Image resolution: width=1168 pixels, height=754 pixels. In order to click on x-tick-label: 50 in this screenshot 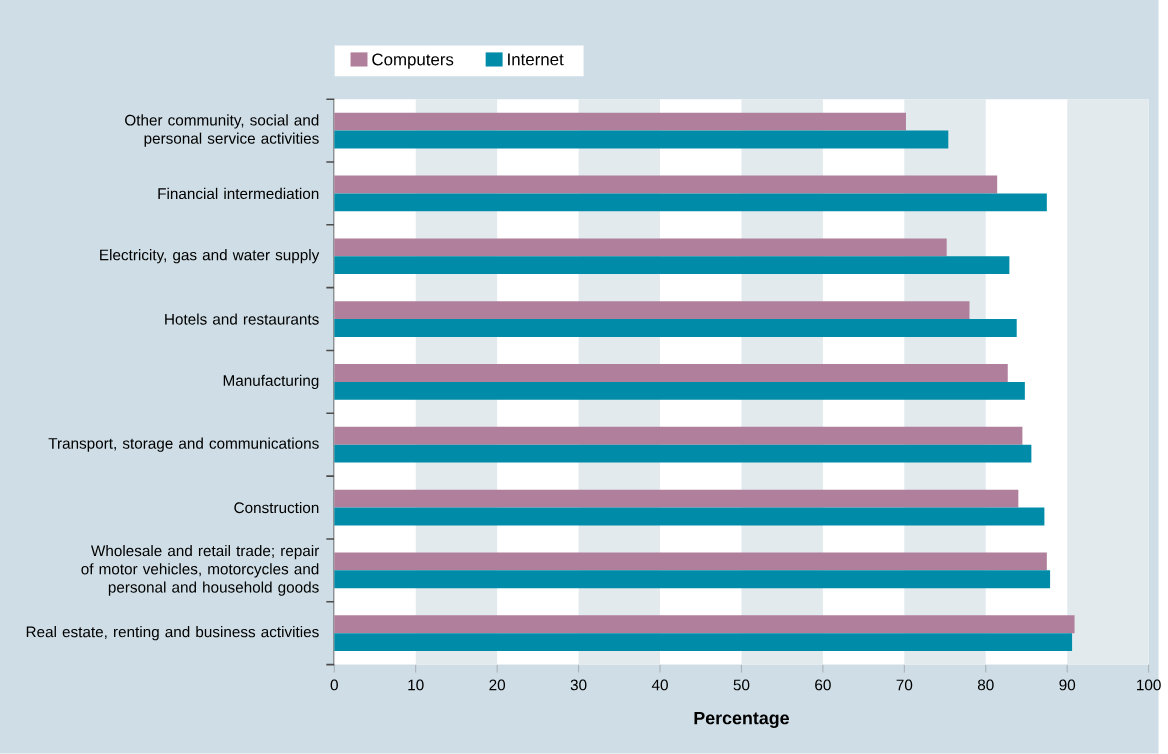, I will do `click(741, 685)`.